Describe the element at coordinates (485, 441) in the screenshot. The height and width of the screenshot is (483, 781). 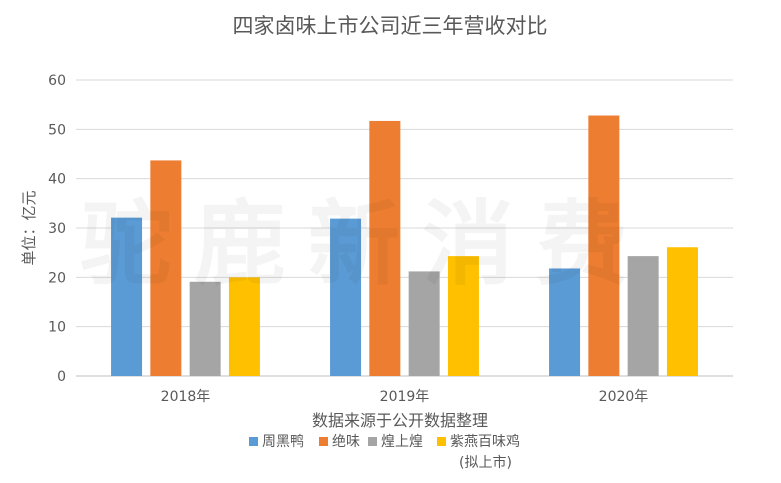
I see `legend-label: 紫燕百味鸡` at that location.